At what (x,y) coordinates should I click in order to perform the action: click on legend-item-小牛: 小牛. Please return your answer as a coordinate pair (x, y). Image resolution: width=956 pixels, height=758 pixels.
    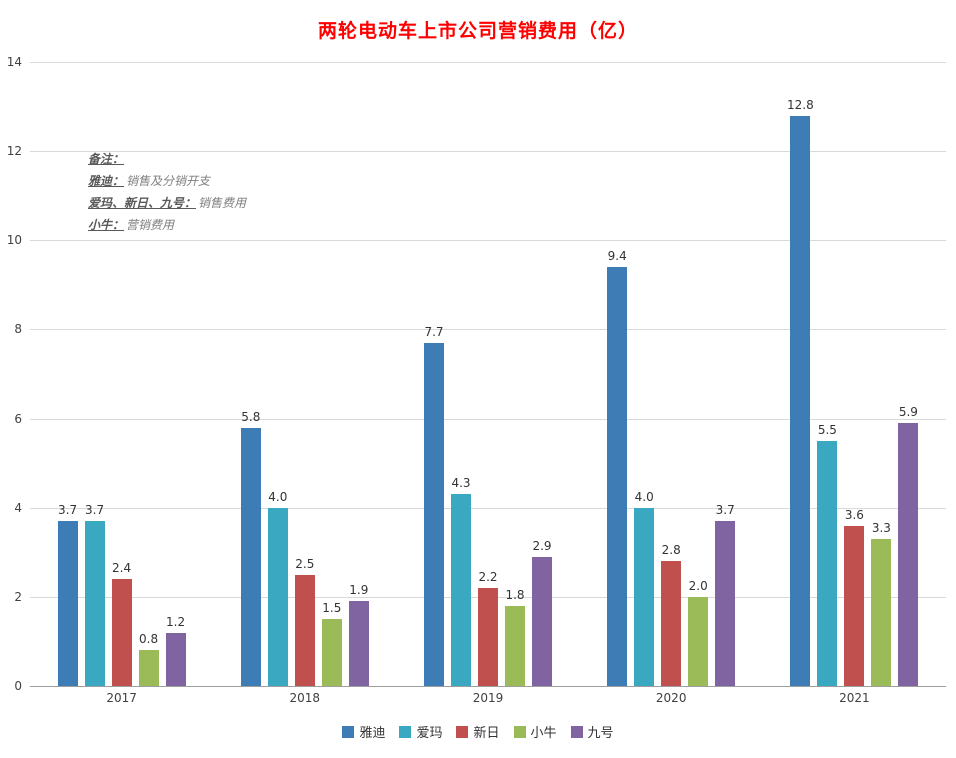
    Looking at the image, I should click on (535, 731).